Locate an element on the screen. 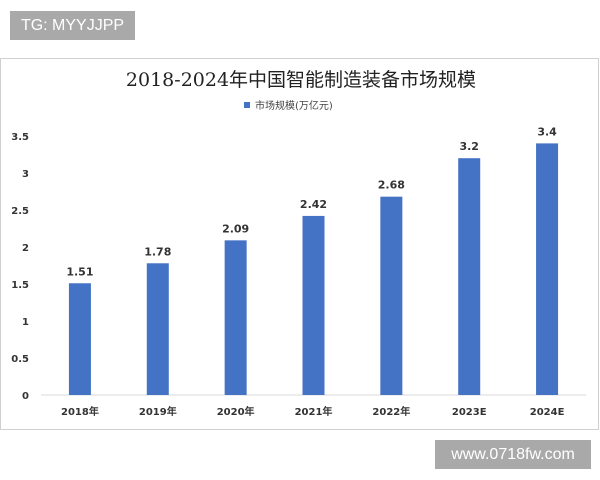  data-label: 2.42 is located at coordinates (313, 204).